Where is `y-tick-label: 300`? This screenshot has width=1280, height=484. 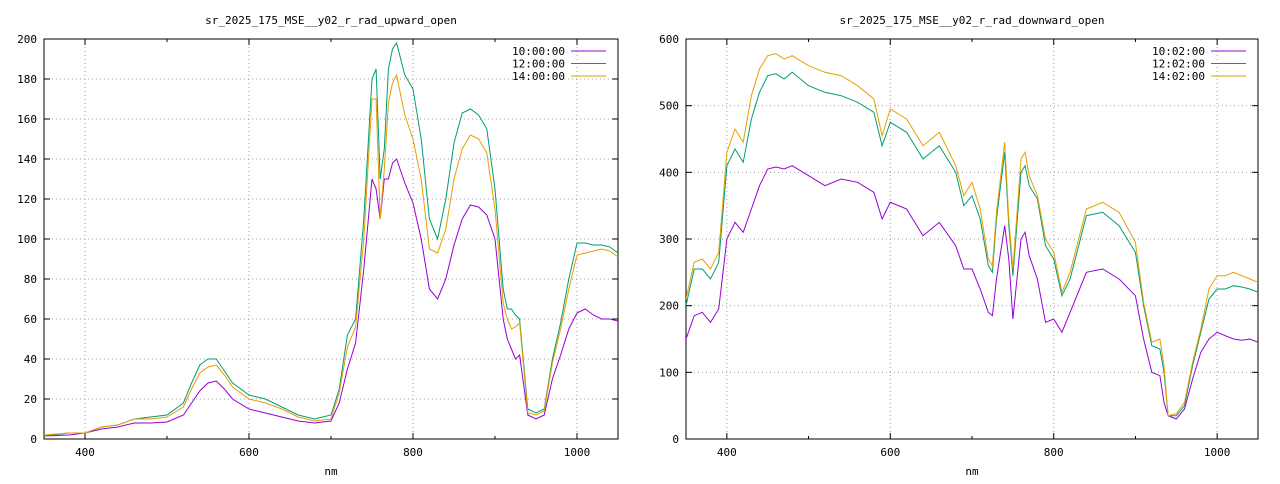 y-tick-label: 300 is located at coordinates (669, 239).